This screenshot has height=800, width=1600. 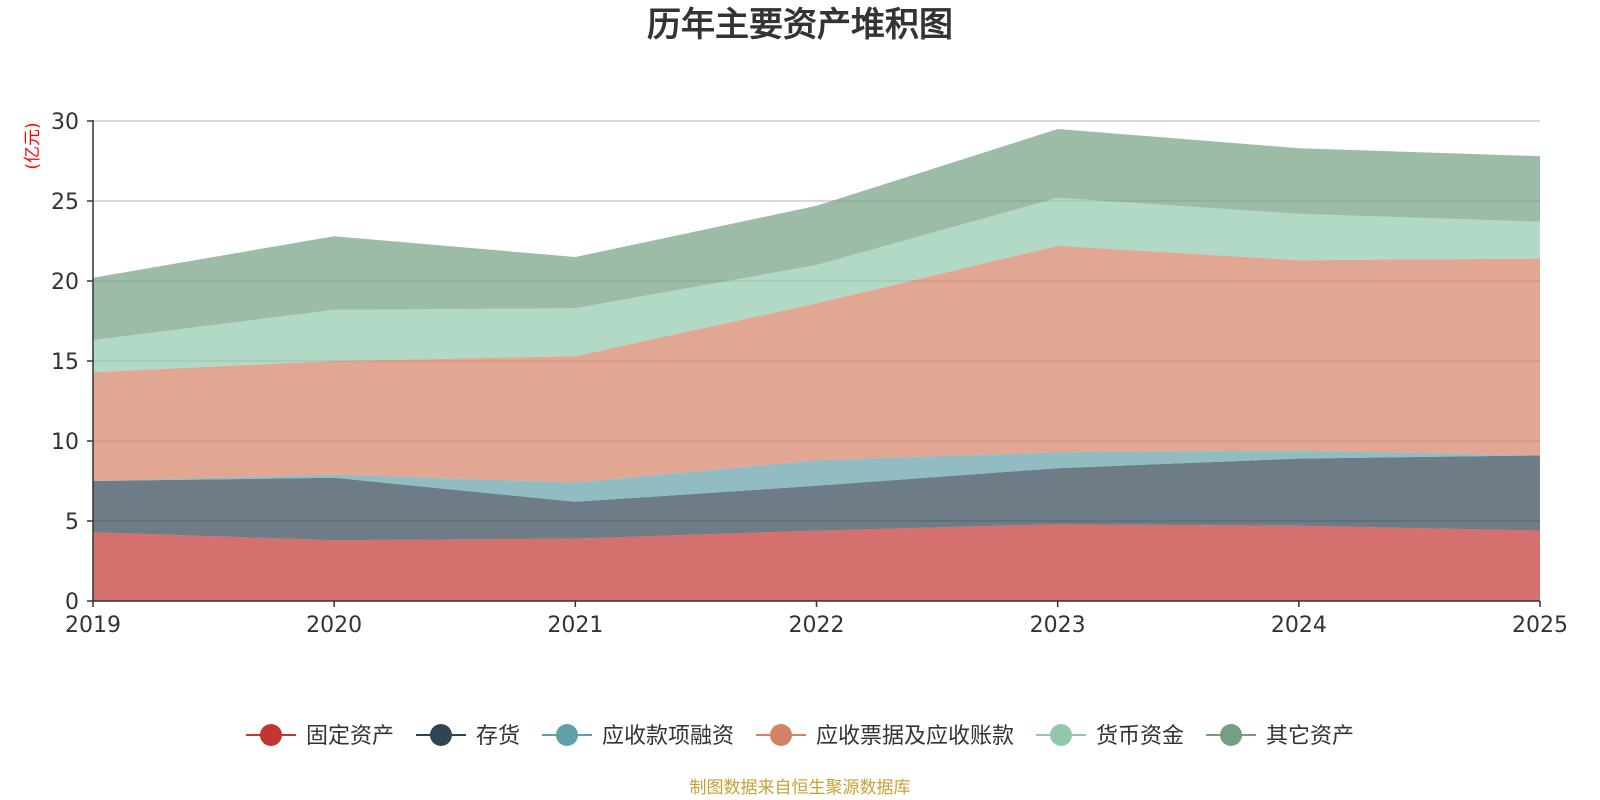 What do you see at coordinates (72, 602) in the screenshot?
I see `y-tick-label: 0` at bounding box center [72, 602].